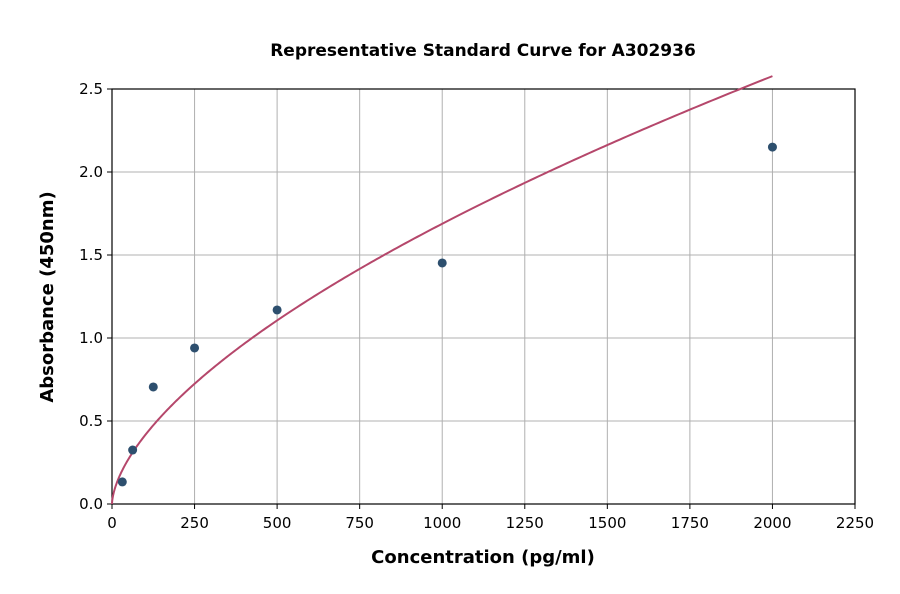 This screenshot has width=900, height=594. What do you see at coordinates (91, 172) in the screenshot?
I see `y-tick-label: 2.0` at bounding box center [91, 172].